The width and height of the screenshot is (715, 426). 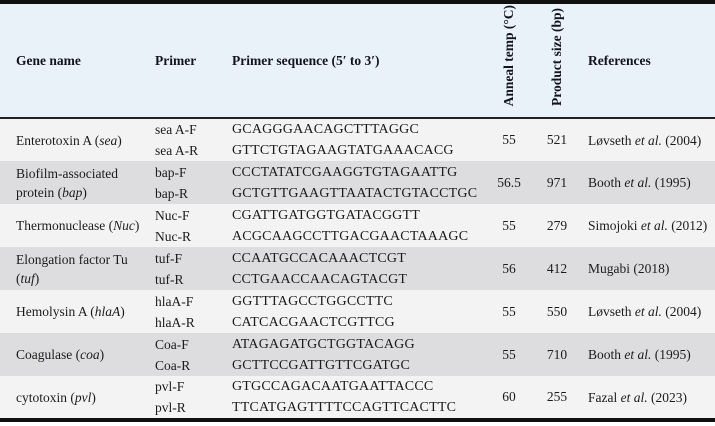 What do you see at coordinates (321, 365) in the screenshot?
I see `sequence-reverse: GCTTCCGATTGTTCGATGC` at bounding box center [321, 365].